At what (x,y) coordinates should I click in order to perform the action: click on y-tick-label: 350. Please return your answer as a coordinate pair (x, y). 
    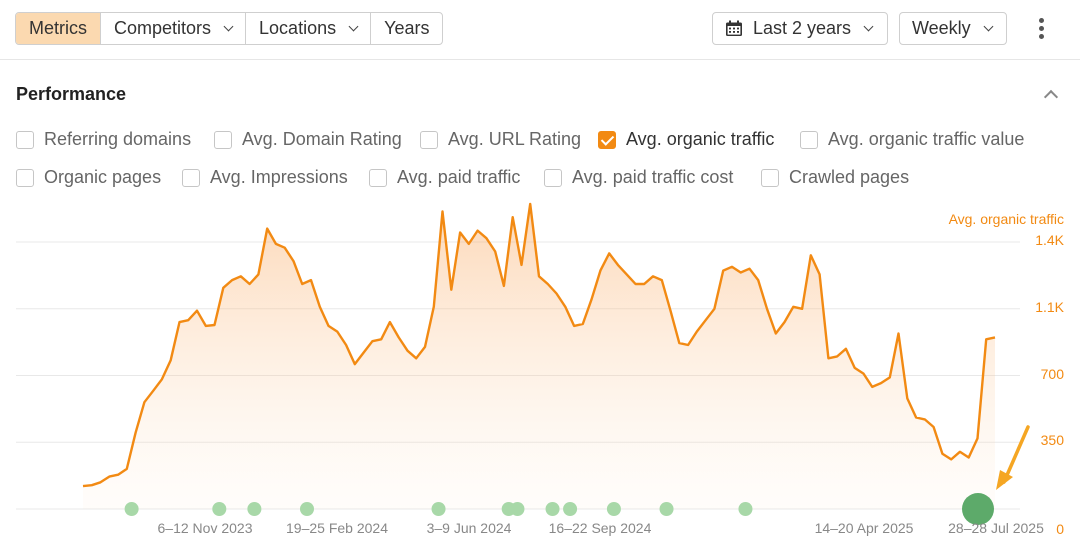
    Looking at the image, I should click on (1052, 440).